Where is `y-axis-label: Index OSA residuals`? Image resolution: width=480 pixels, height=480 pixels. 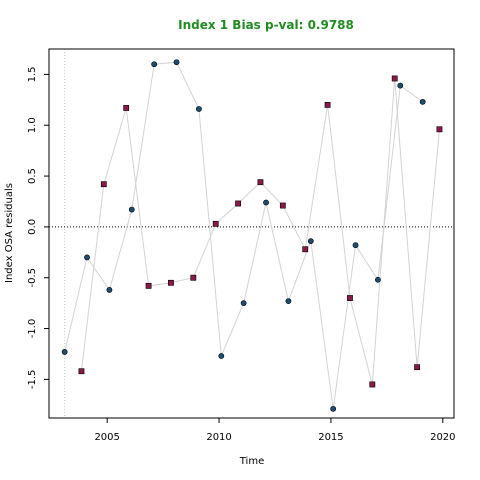 y-axis-label: Index OSA residuals is located at coordinates (9, 233).